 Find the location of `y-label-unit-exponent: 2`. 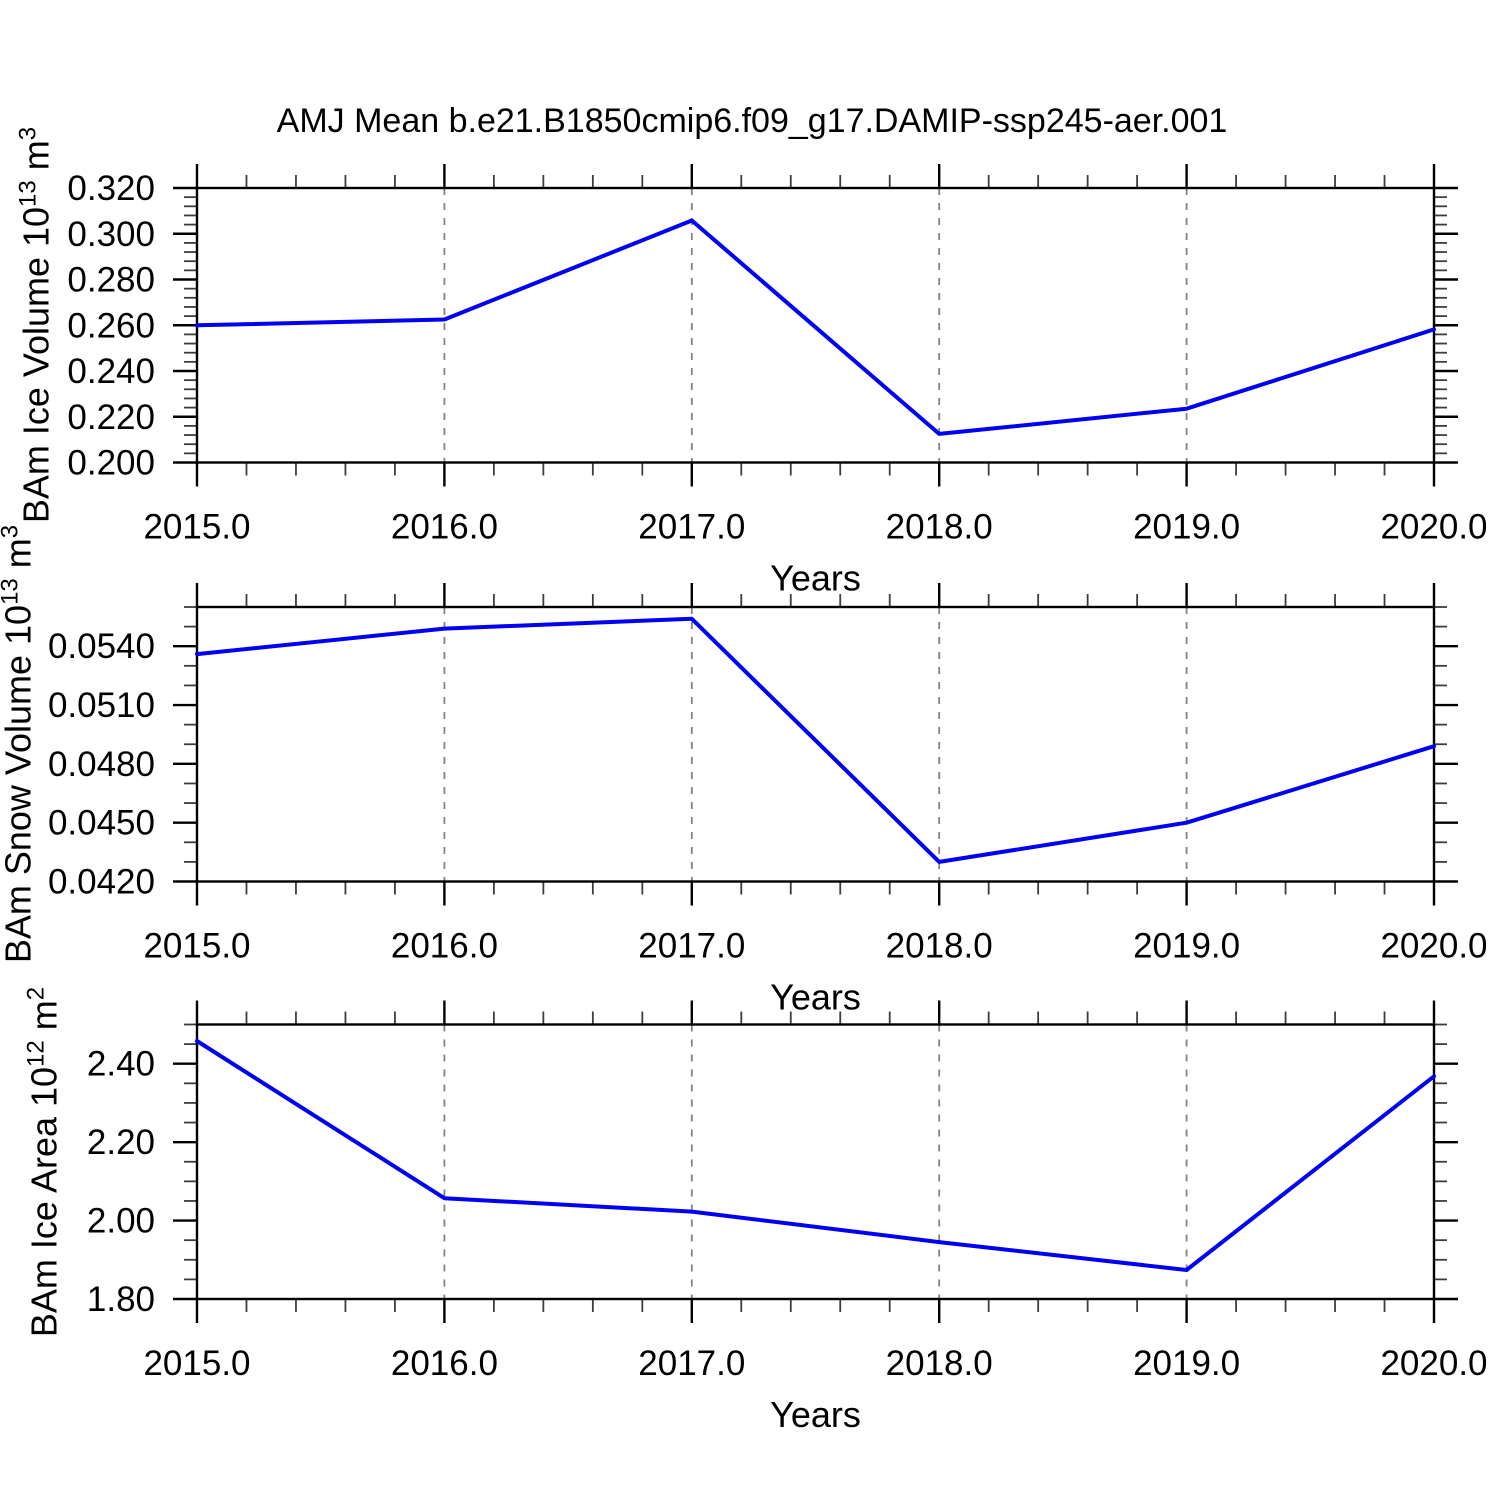

y-label-unit-exponent: 2 is located at coordinates (36, 993).